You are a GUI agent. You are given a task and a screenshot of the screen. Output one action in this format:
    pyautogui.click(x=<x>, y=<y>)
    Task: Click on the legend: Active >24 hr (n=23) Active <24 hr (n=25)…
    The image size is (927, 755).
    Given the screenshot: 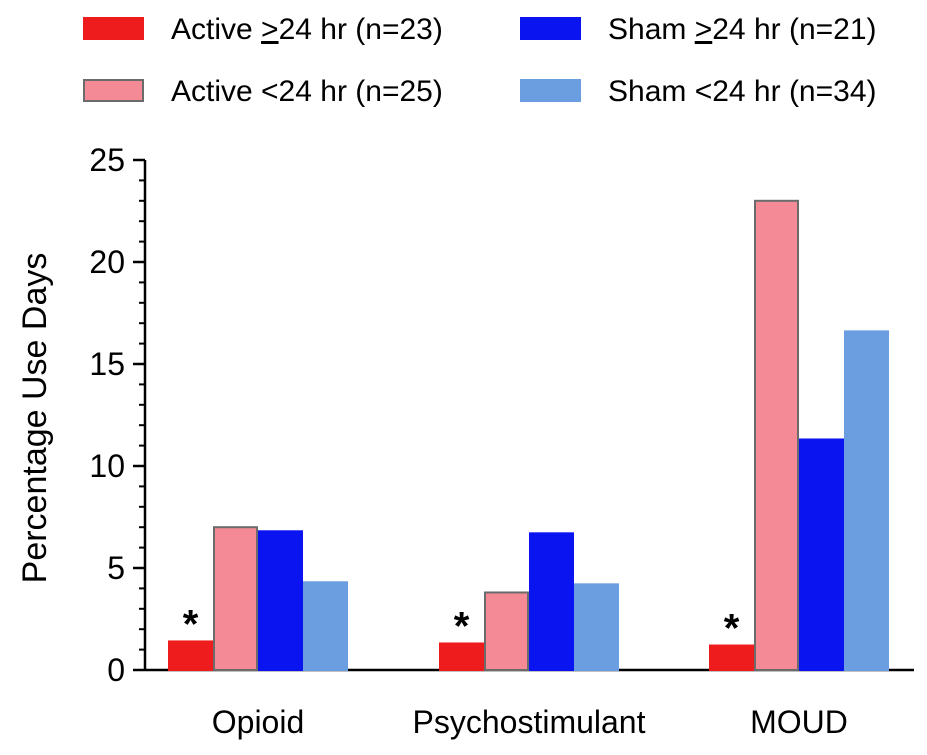 What is the action you would take?
    pyautogui.click(x=480, y=60)
    